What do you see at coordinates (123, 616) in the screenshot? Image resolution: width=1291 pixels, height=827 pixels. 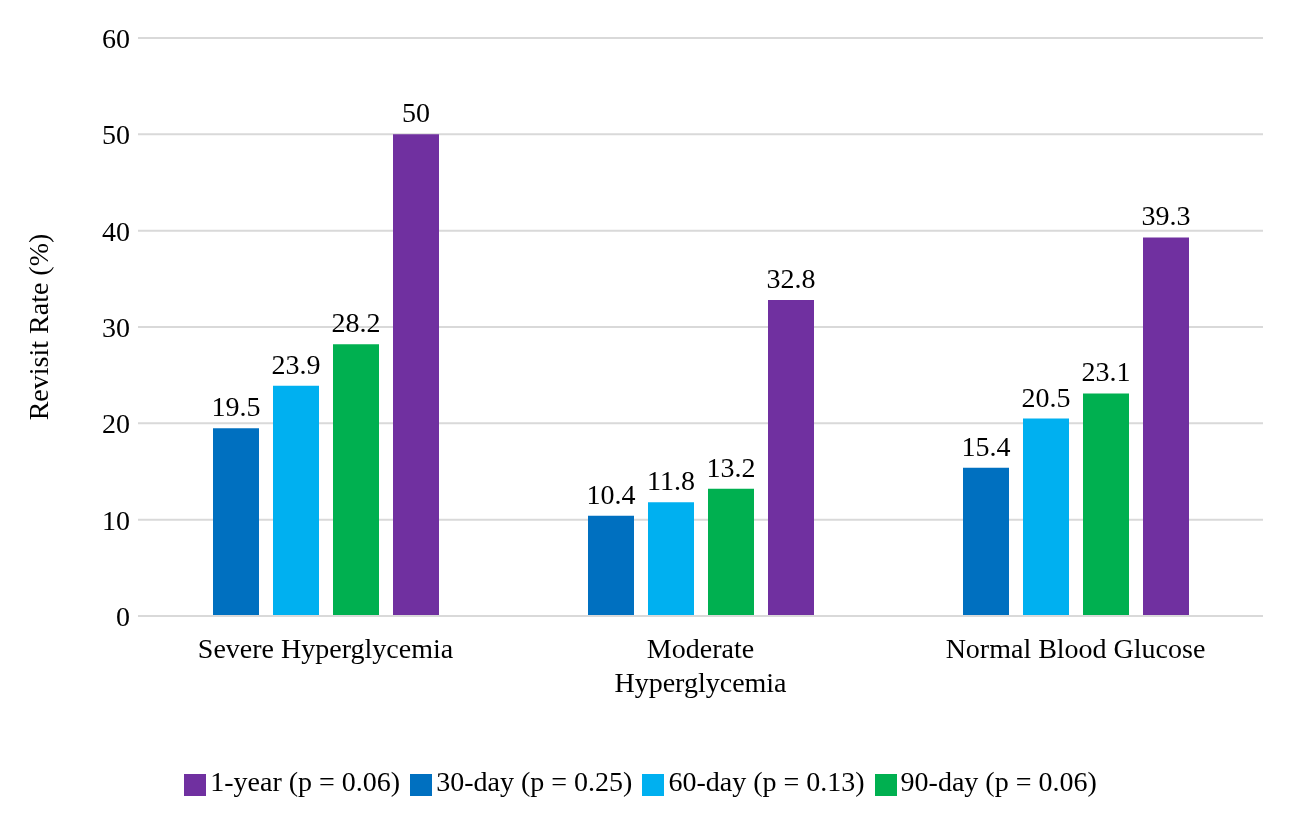 I see `y-tick-label: 0` at bounding box center [123, 616].